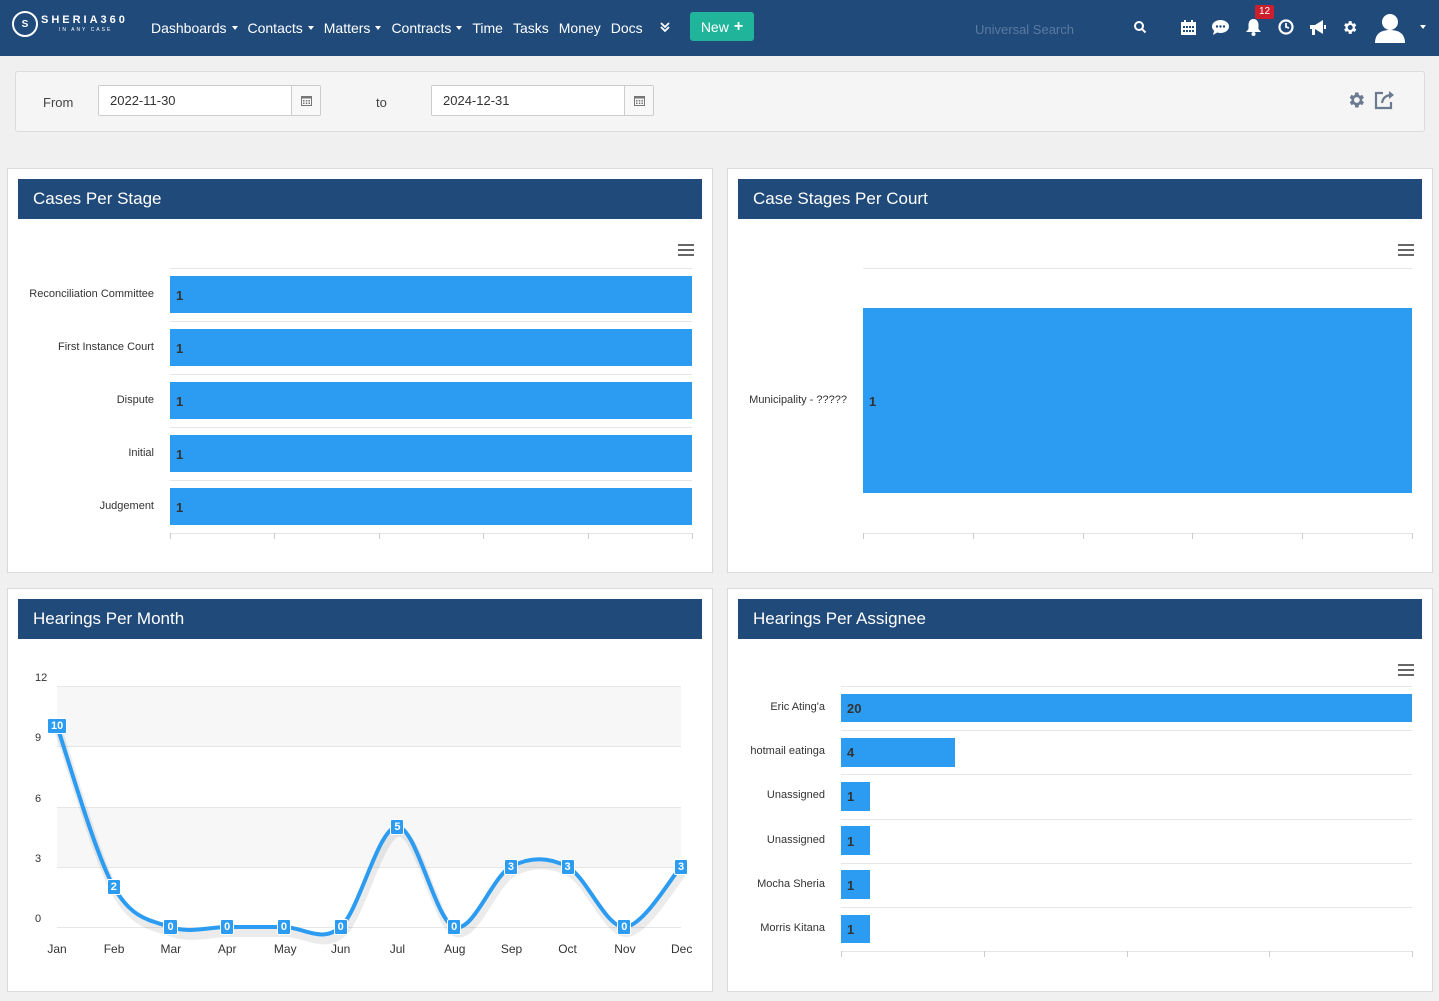 The width and height of the screenshot is (1439, 1001). What do you see at coordinates (25, 24) in the screenshot?
I see `logo-mark-icon: S` at bounding box center [25, 24].